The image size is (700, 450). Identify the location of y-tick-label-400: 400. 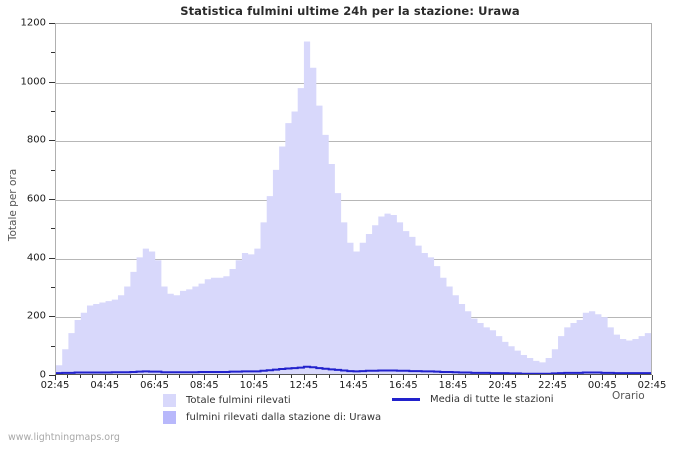
(36, 258).